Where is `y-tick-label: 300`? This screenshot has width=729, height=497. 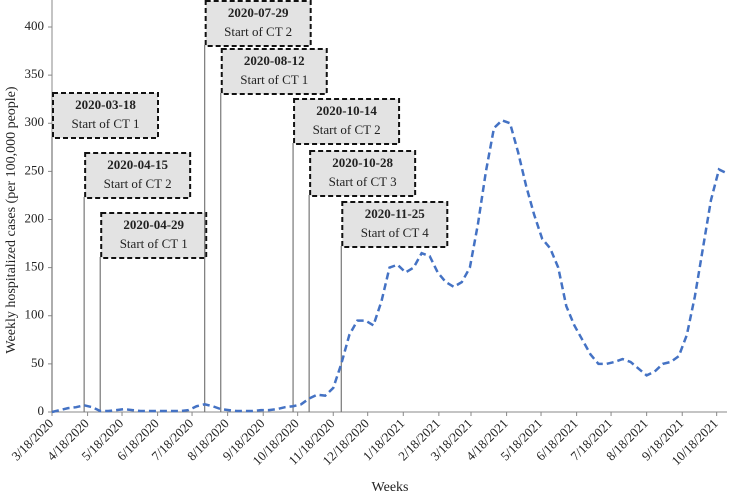 y-tick-label: 300 is located at coordinates (35, 121).